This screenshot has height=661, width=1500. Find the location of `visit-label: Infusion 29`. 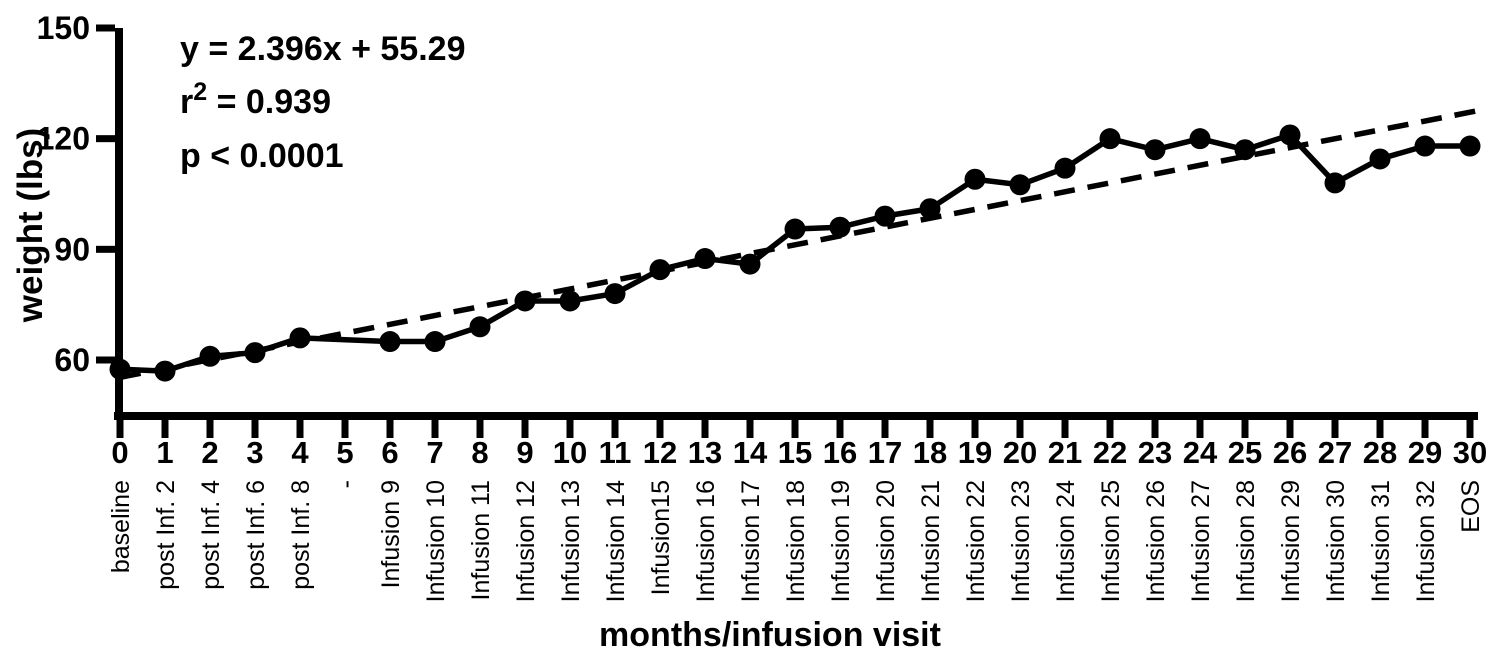

visit-label: Infusion 29 is located at coordinates (1291, 541).